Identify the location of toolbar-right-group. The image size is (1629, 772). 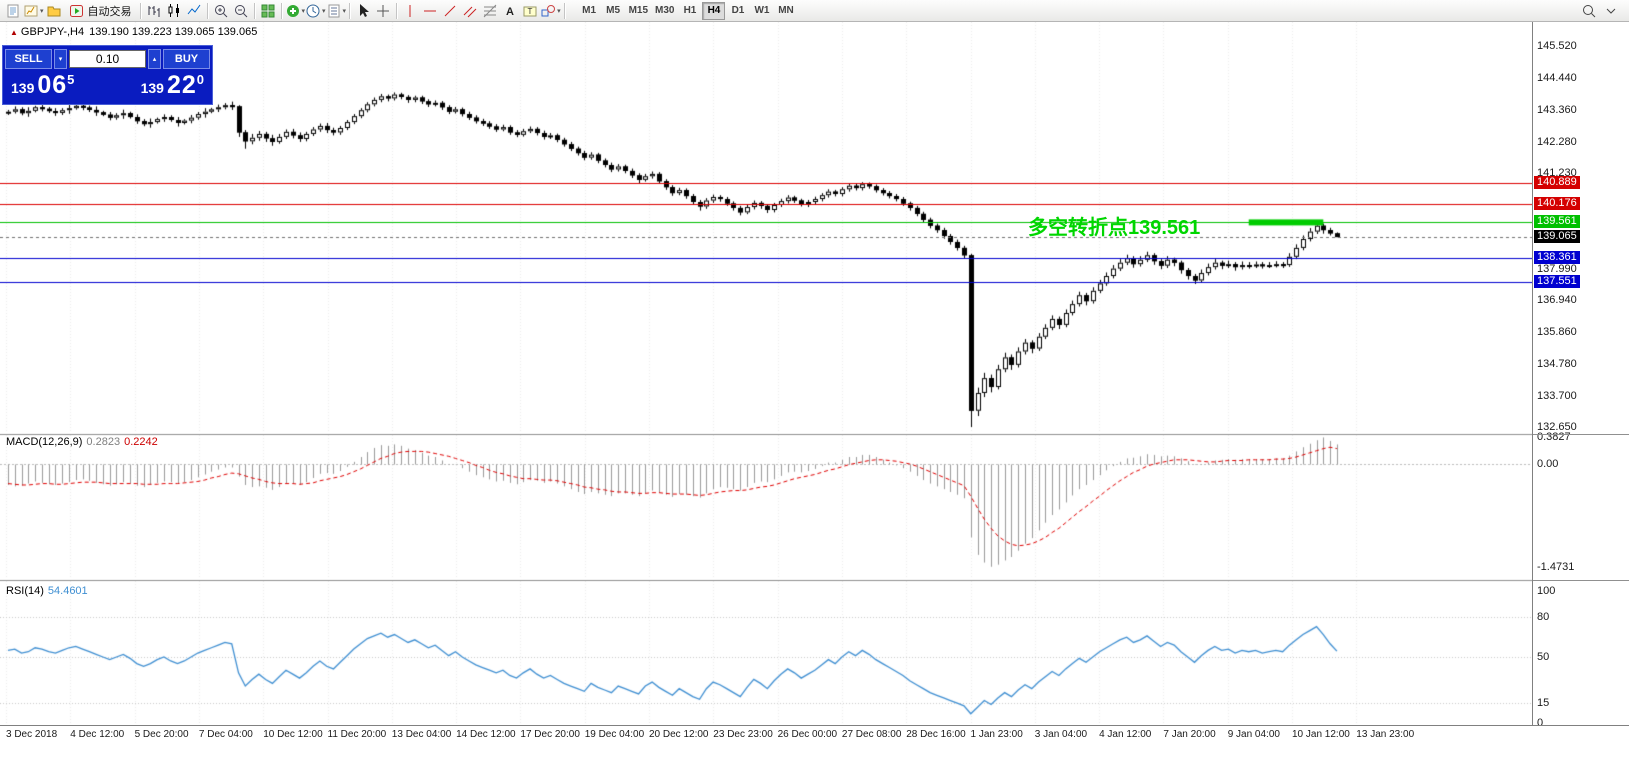
(1602, 11).